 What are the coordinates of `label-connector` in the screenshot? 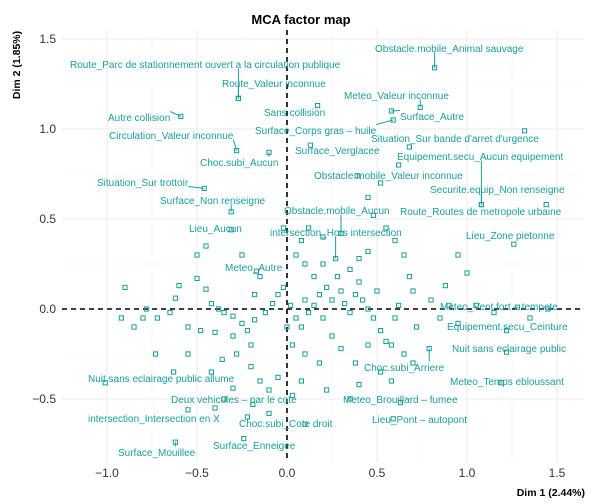 It's located at (396, 111).